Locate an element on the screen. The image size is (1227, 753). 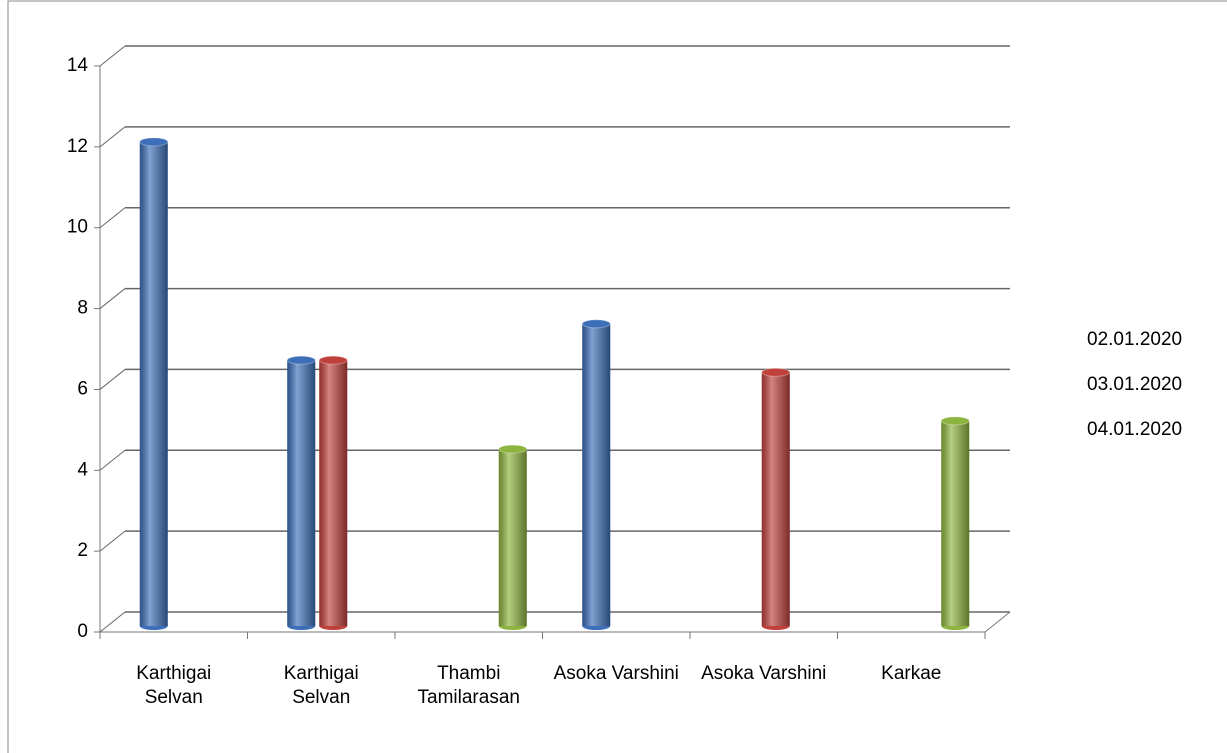
x-tick-label: Karkae is located at coordinates (911, 673).